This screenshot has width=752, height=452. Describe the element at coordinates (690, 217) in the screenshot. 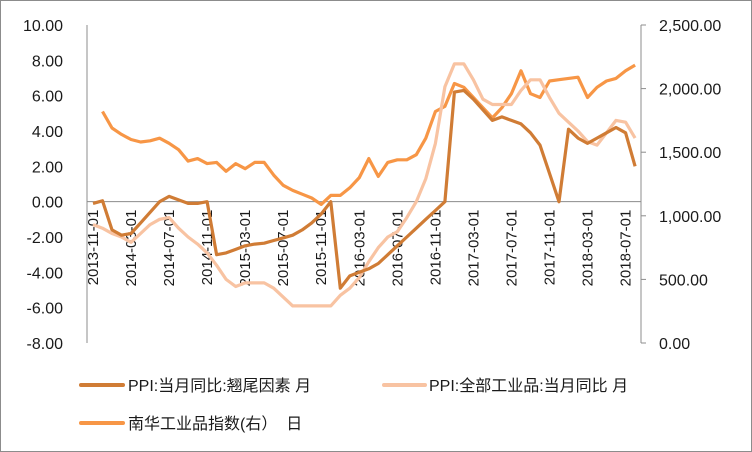

I see `right-axis-tick-label: 1,000.00` at that location.